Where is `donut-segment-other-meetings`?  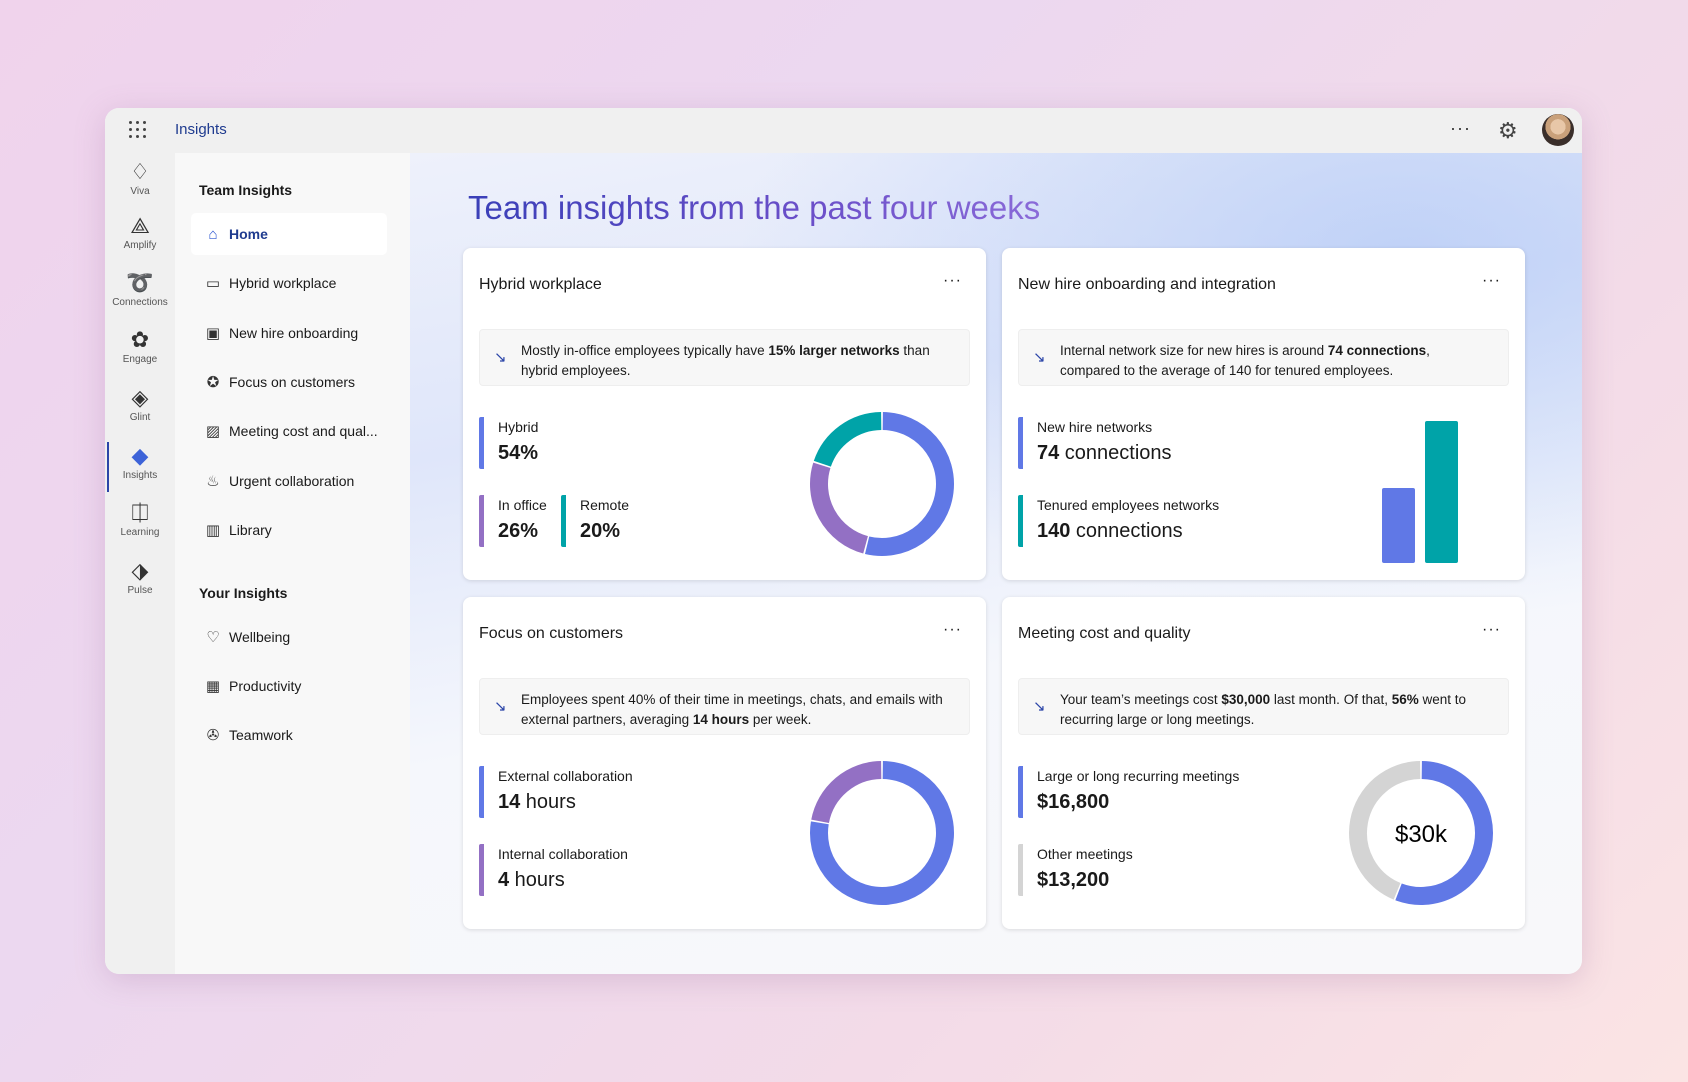 donut-segment-other-meetings is located at coordinates (1385, 830).